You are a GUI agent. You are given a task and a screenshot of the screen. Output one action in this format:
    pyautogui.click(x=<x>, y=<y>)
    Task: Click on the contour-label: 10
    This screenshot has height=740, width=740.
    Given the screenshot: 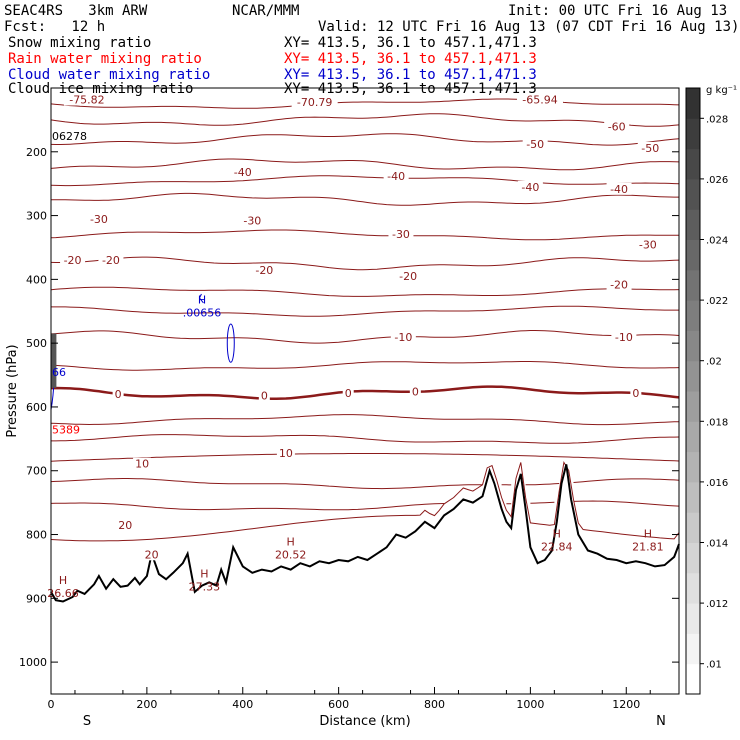 What is the action you would take?
    pyautogui.click(x=142, y=464)
    